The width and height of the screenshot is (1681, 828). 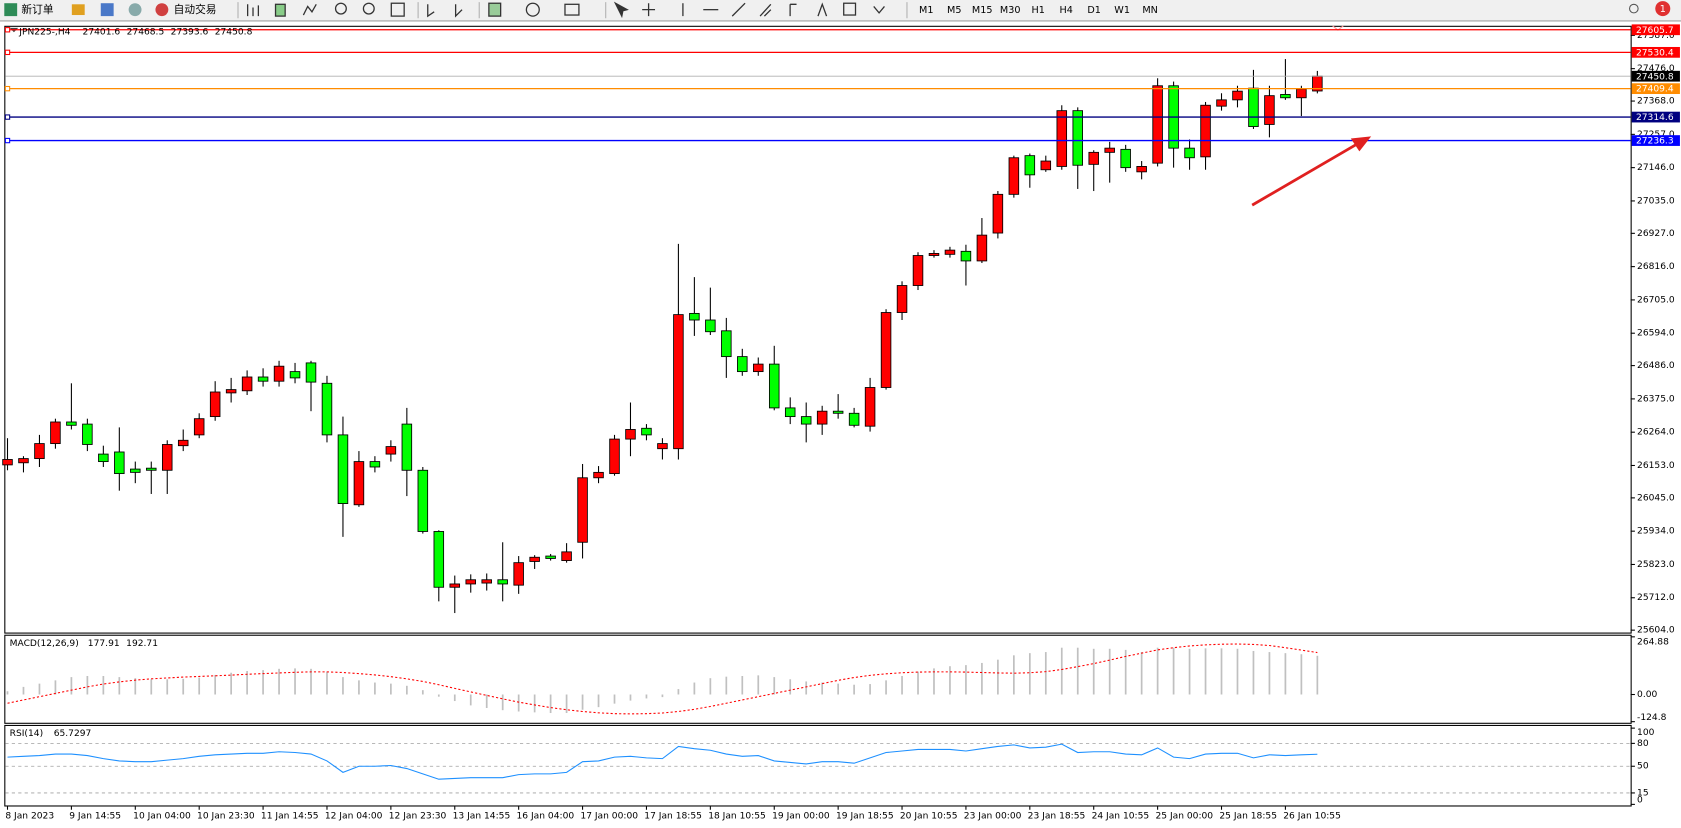 I want to click on indicators-icon, so click(x=495, y=9).